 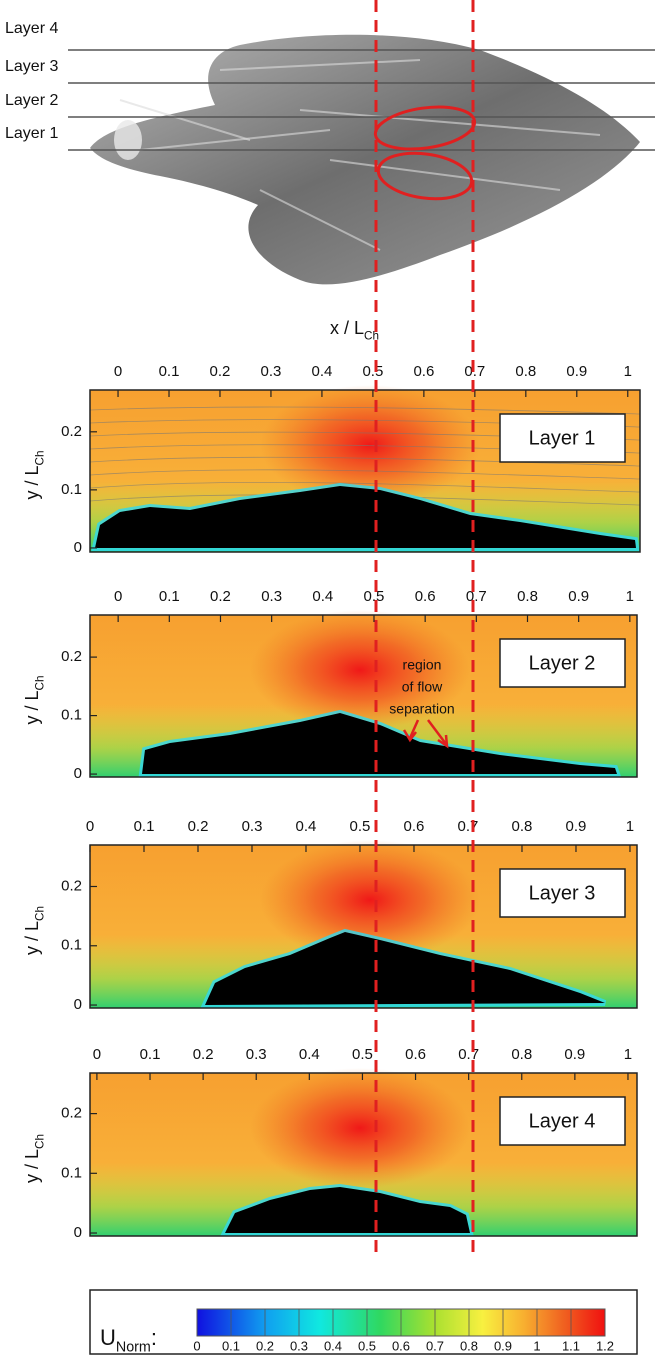 I want to click on colorbar-tick-label: 1.2, so click(x=605, y=1345).